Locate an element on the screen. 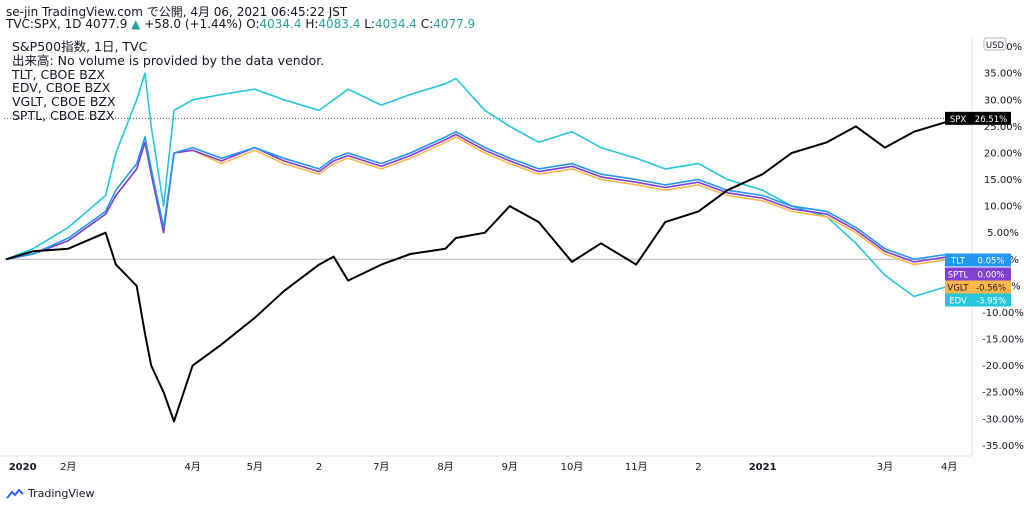 Image resolution: width=1024 pixels, height=507 pixels. value-label-sptl: SPTL 0.00% is located at coordinates (978, 274).